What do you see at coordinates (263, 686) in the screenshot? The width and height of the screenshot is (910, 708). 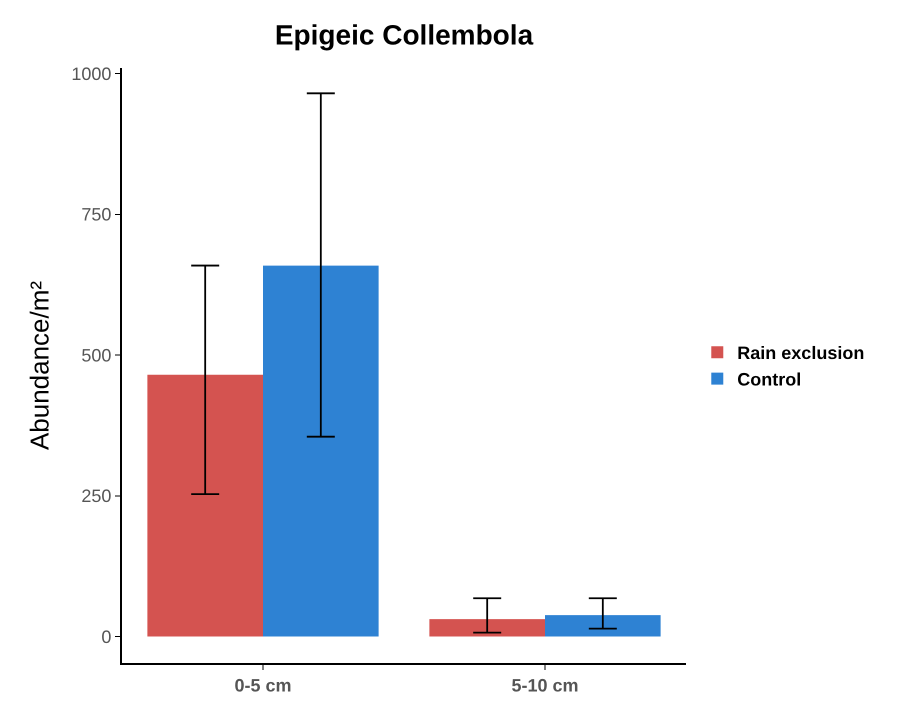 I see `x-tick-label: 0-5 cm` at bounding box center [263, 686].